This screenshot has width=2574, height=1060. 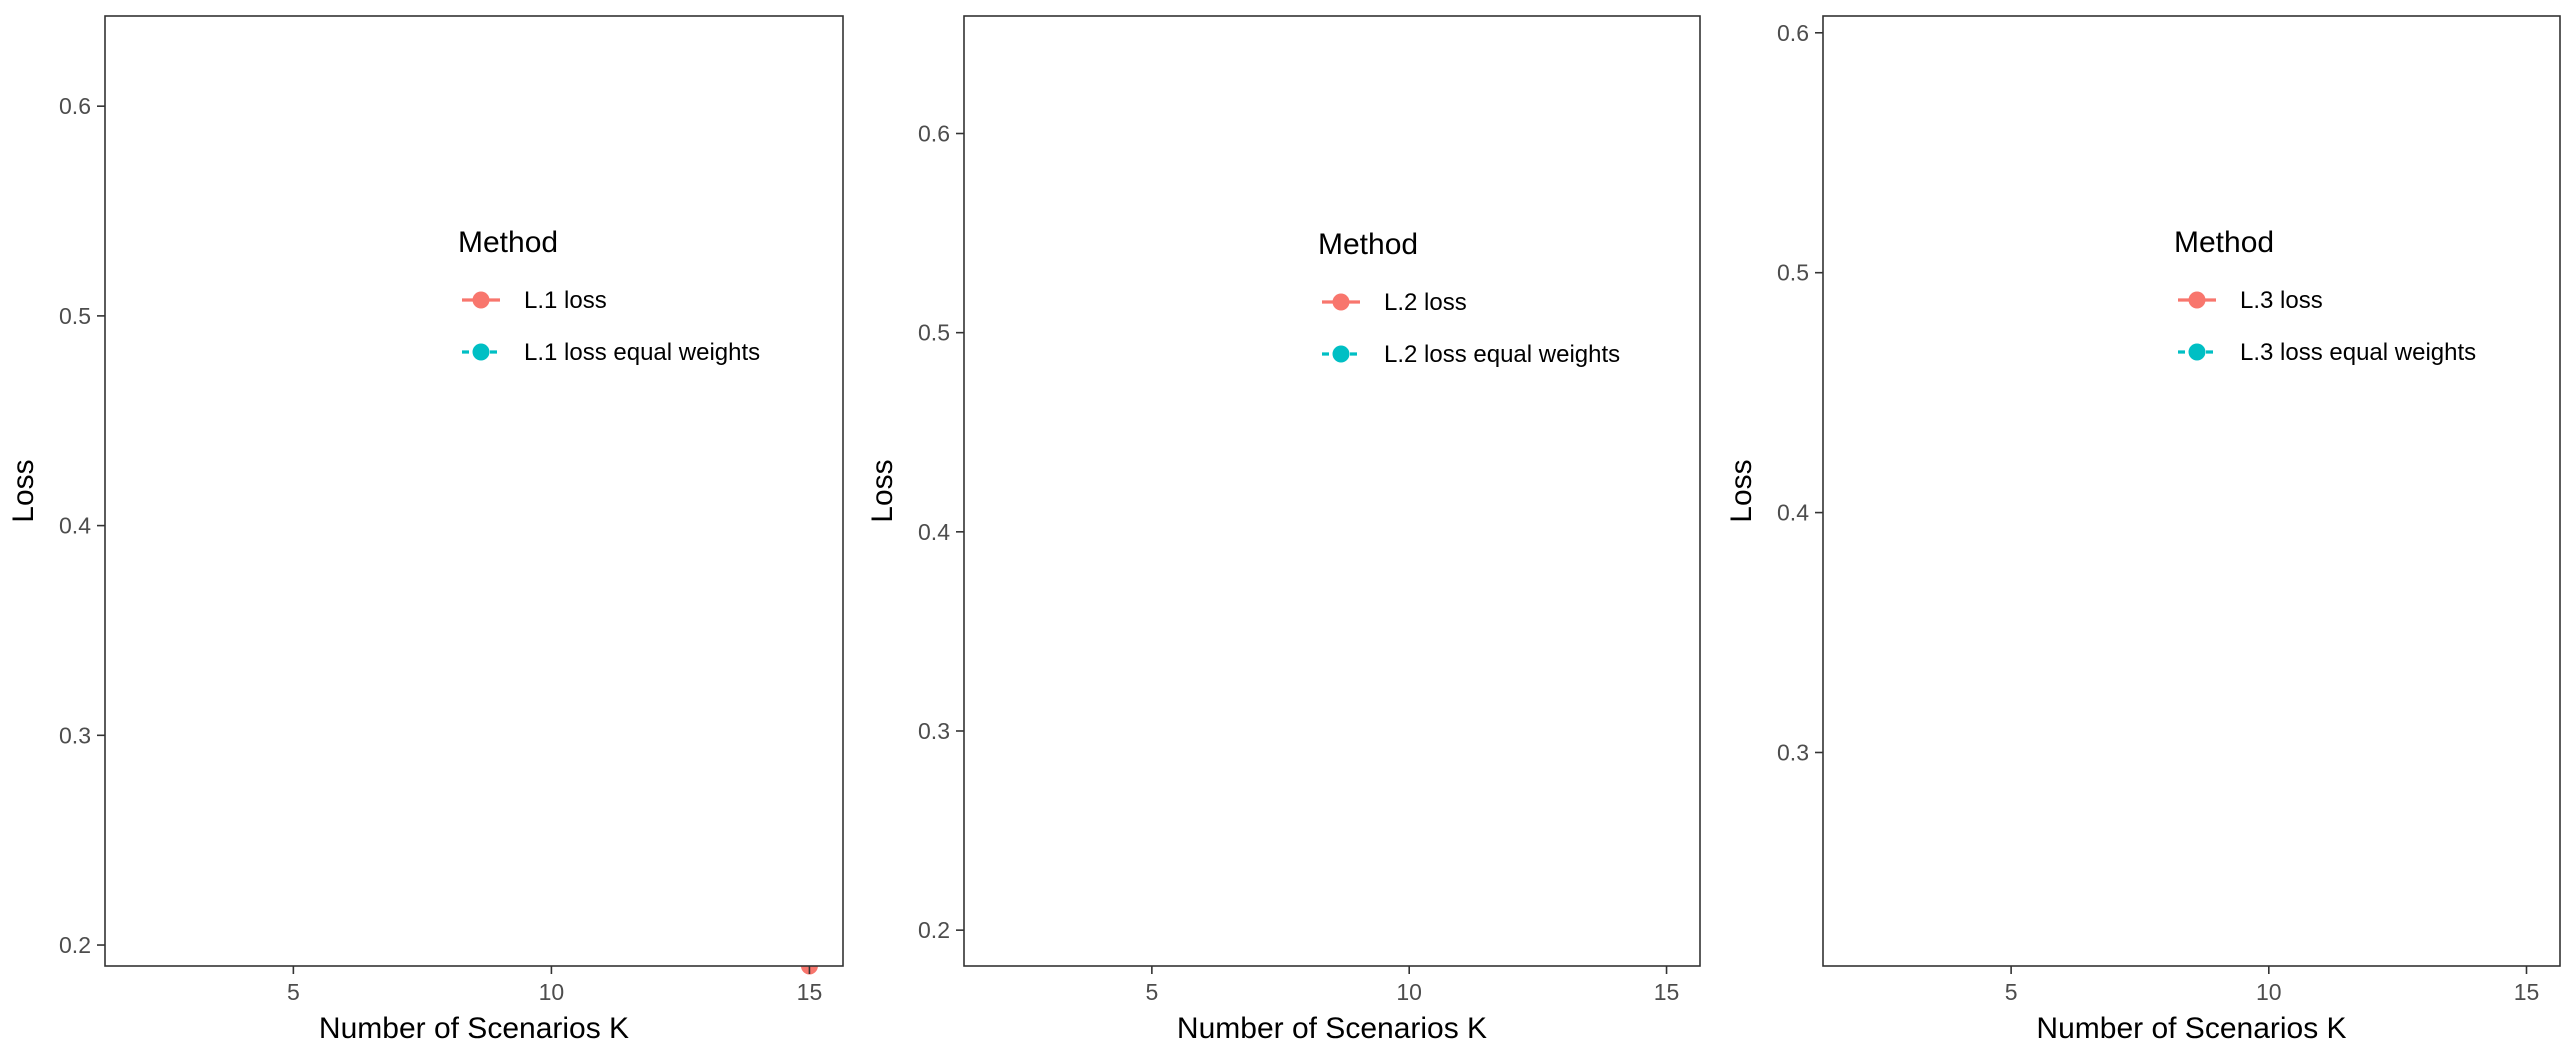 I want to click on legend-label-2: L.2 loss equal weights, so click(x=1502, y=354).